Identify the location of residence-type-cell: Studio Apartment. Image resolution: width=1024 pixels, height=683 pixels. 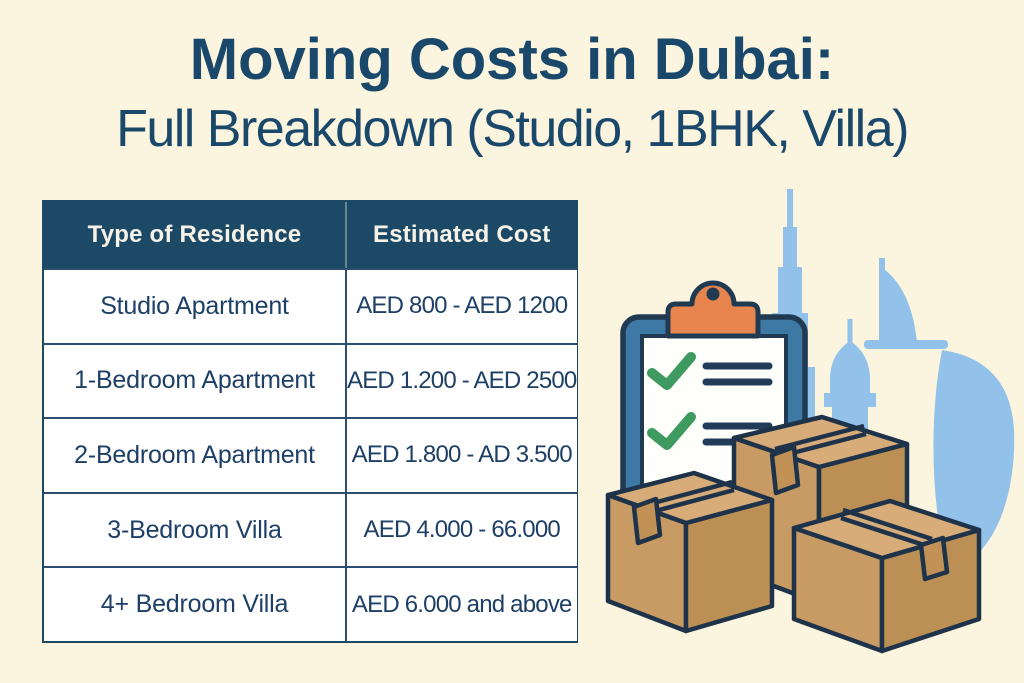
(195, 306).